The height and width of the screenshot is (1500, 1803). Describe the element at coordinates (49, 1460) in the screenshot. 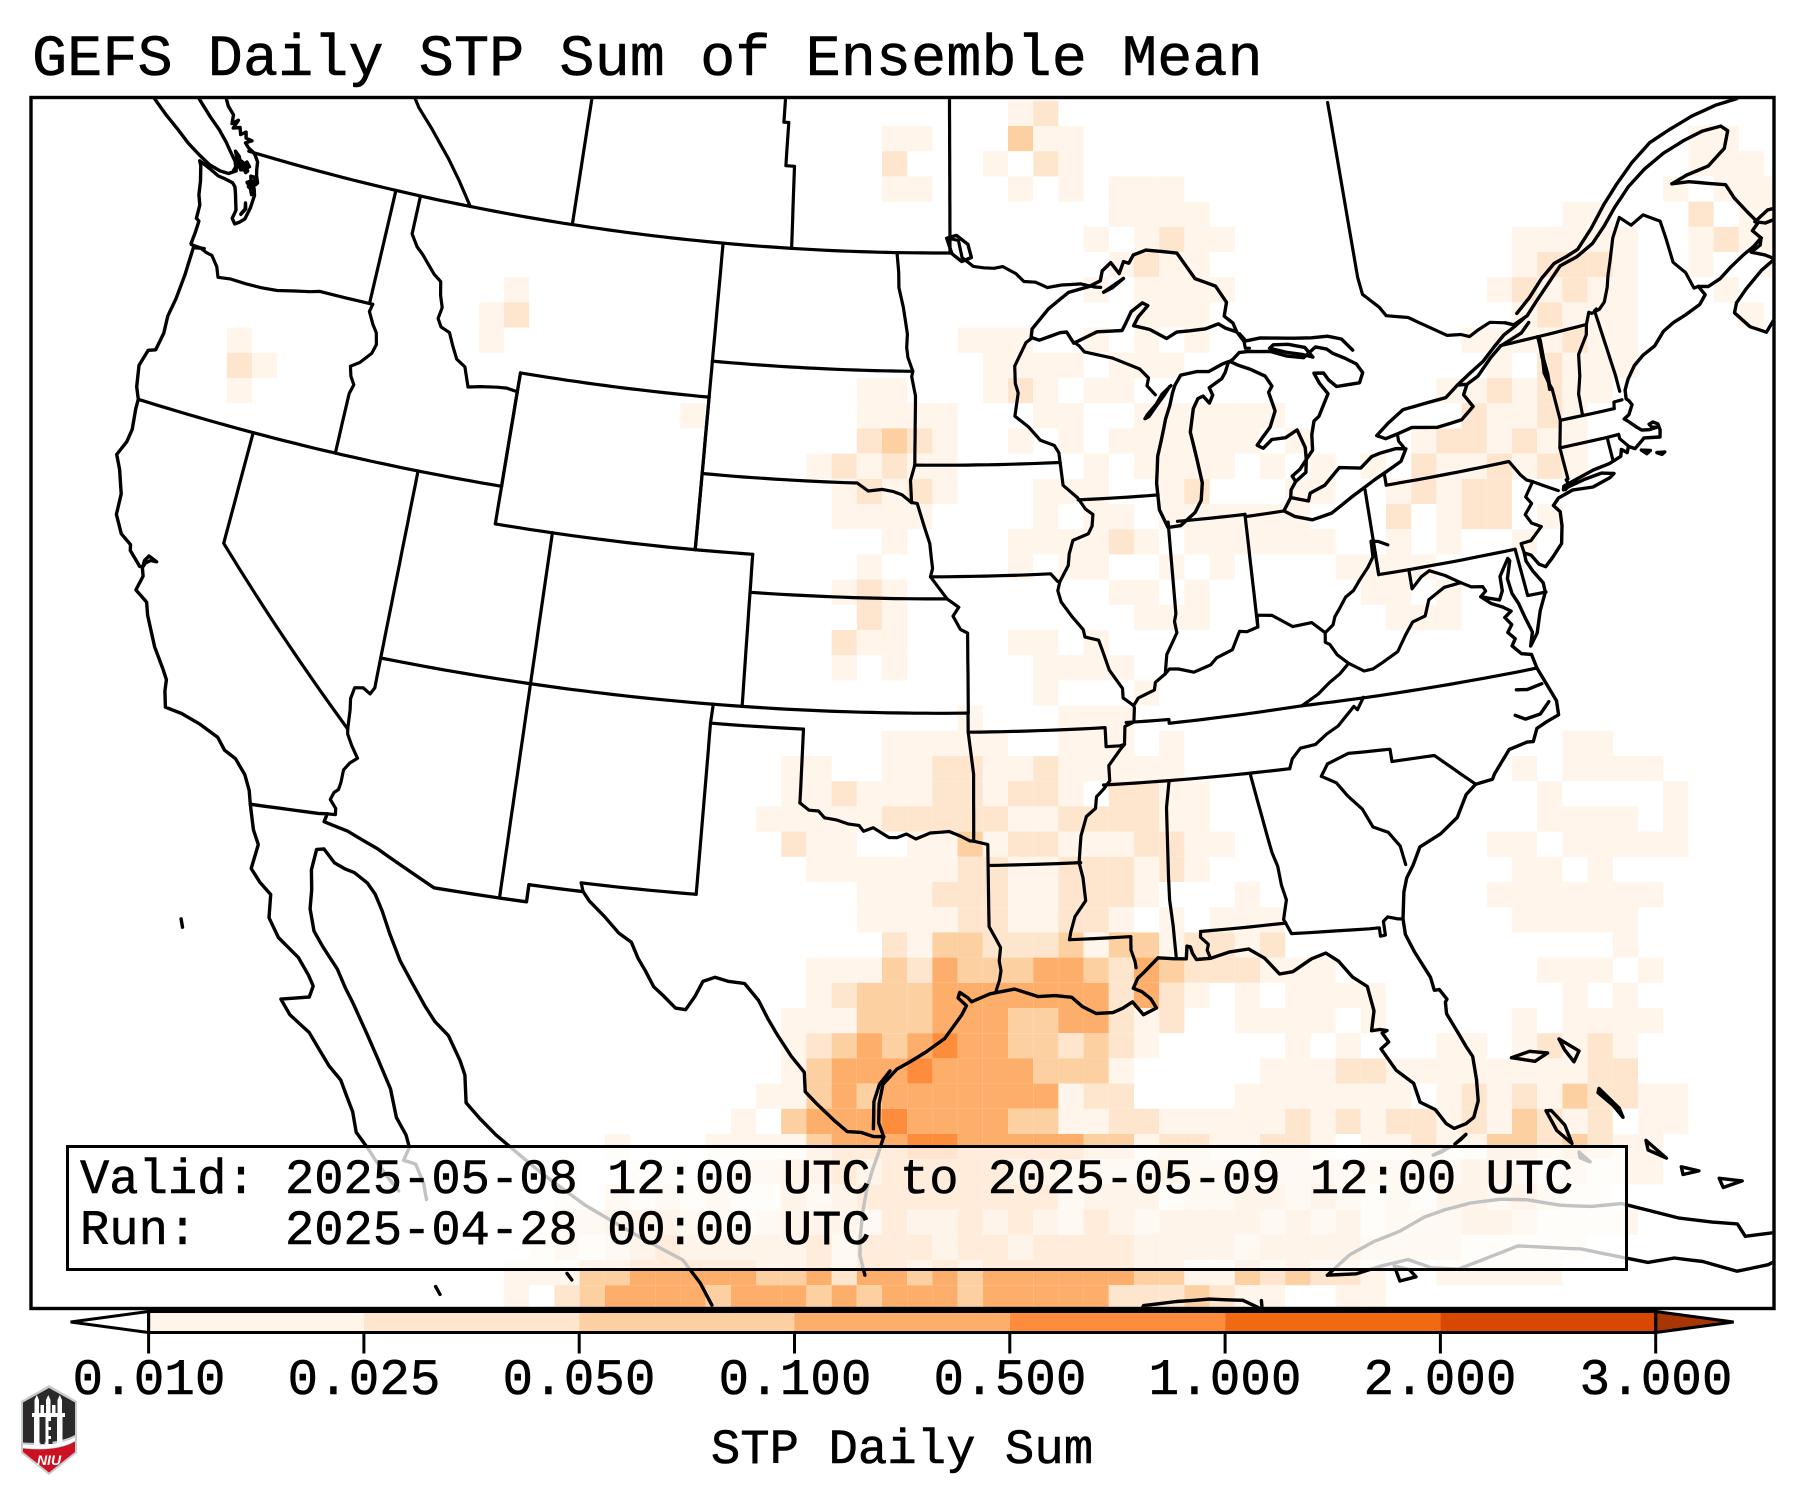

I see `svg-text: NIU` at that location.